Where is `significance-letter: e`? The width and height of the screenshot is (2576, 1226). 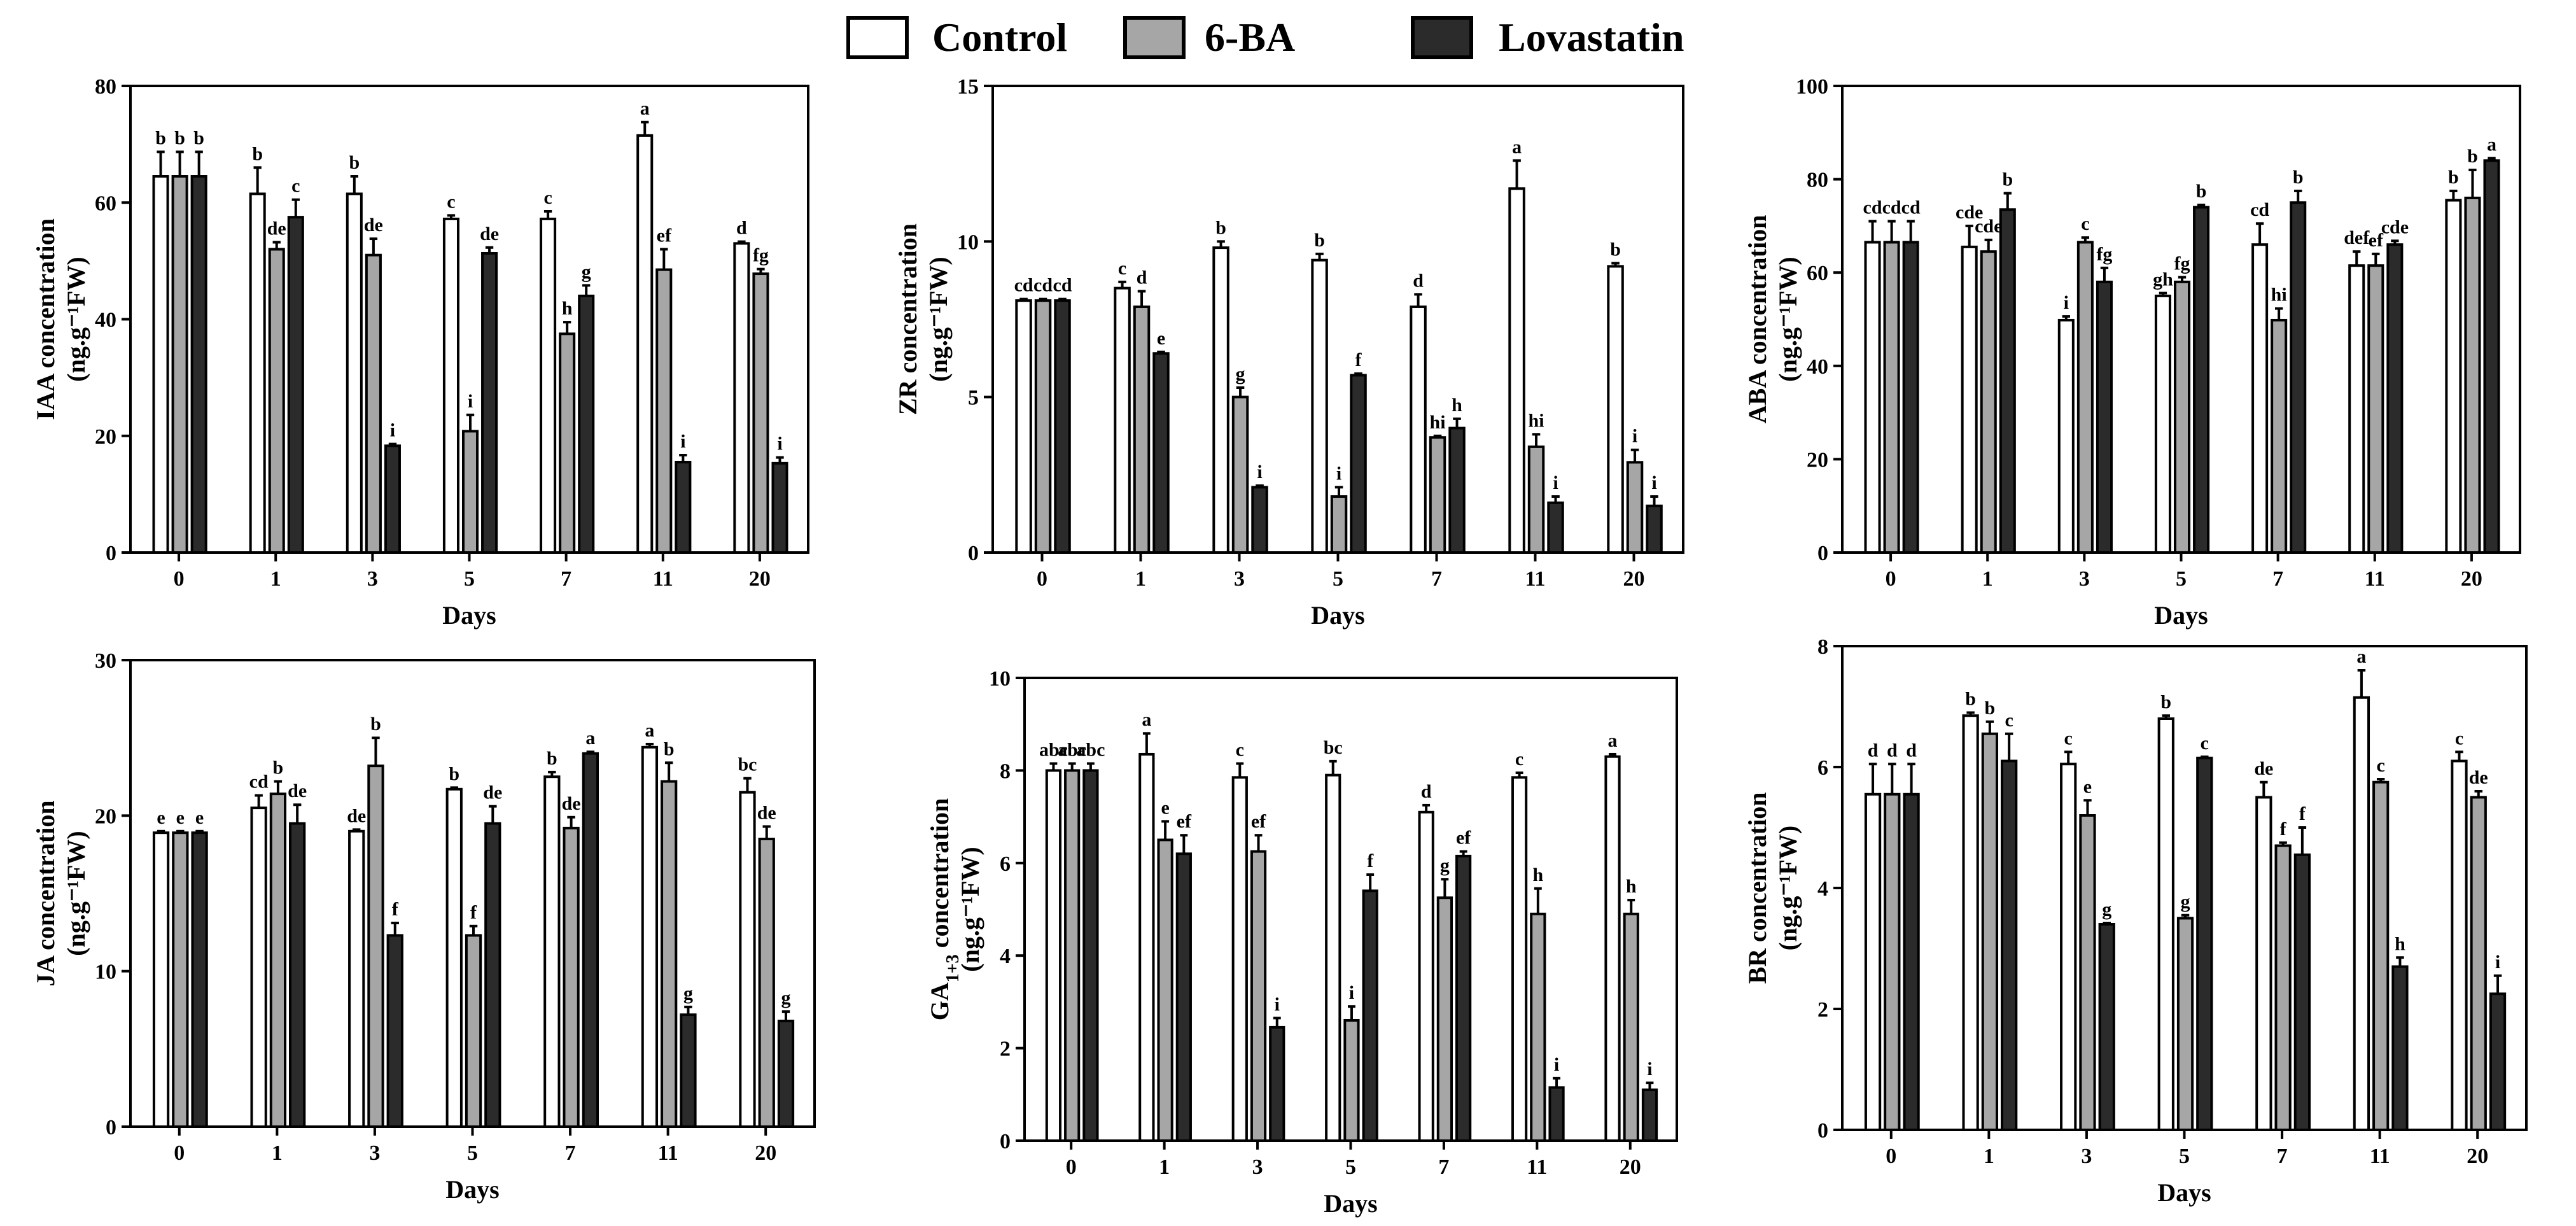
significance-letter: e is located at coordinates (2087, 787).